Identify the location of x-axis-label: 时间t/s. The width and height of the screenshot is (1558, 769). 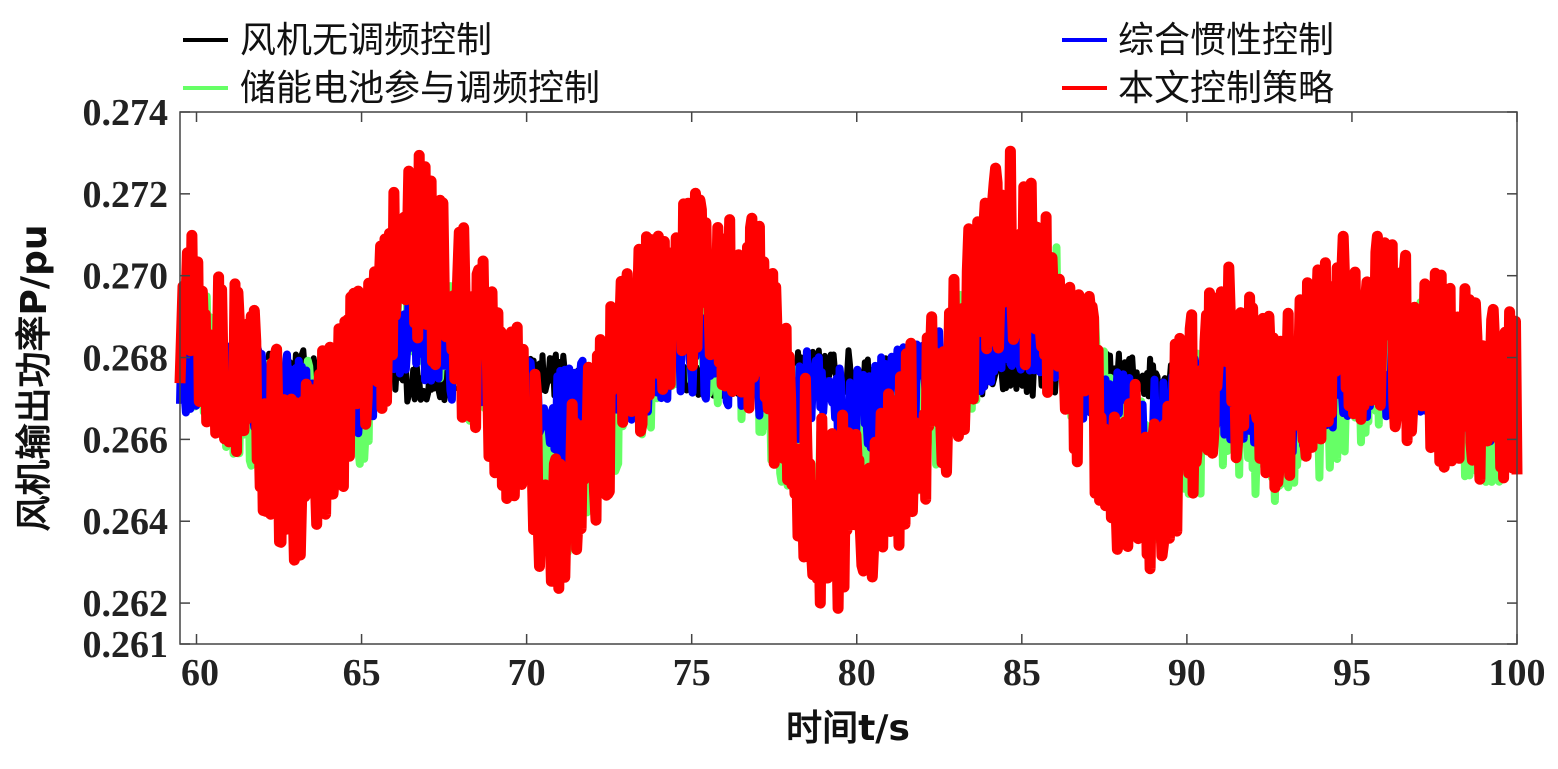
(848, 728).